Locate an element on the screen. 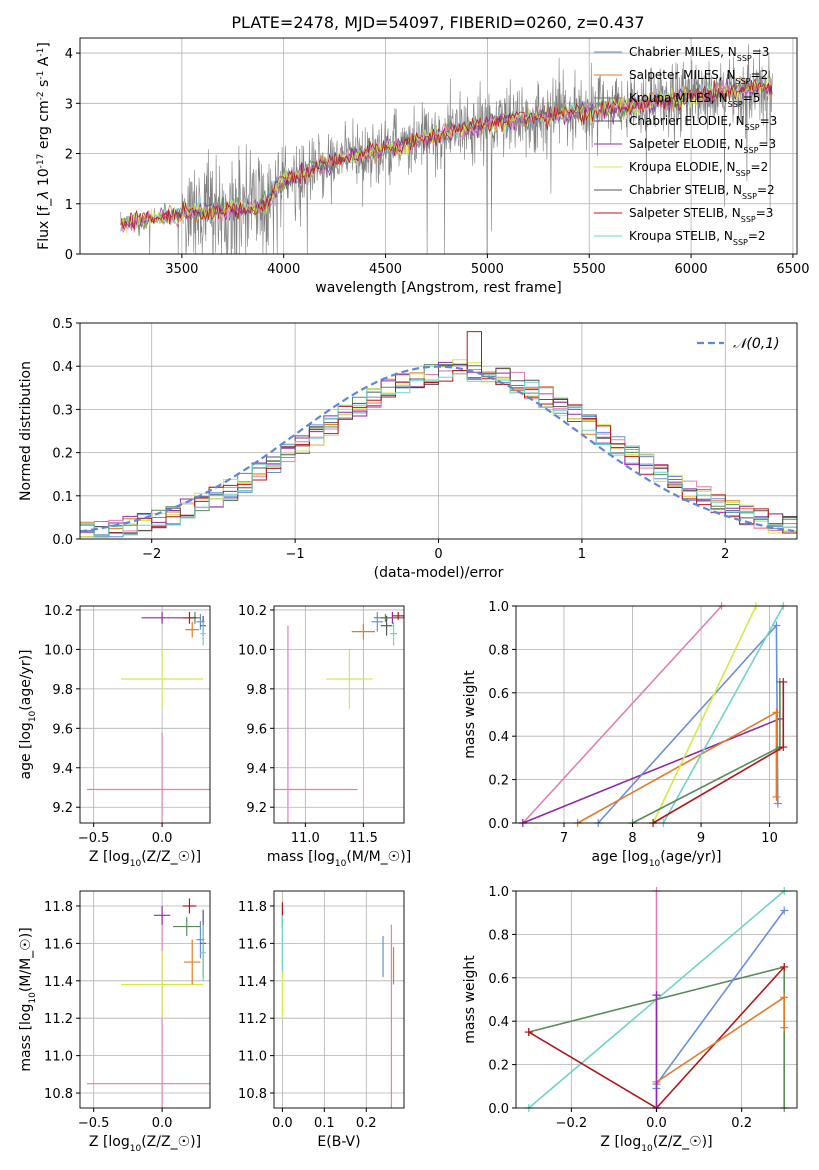 This screenshot has width=819, height=1170. x-tick-label: 8 is located at coordinates (632, 838).